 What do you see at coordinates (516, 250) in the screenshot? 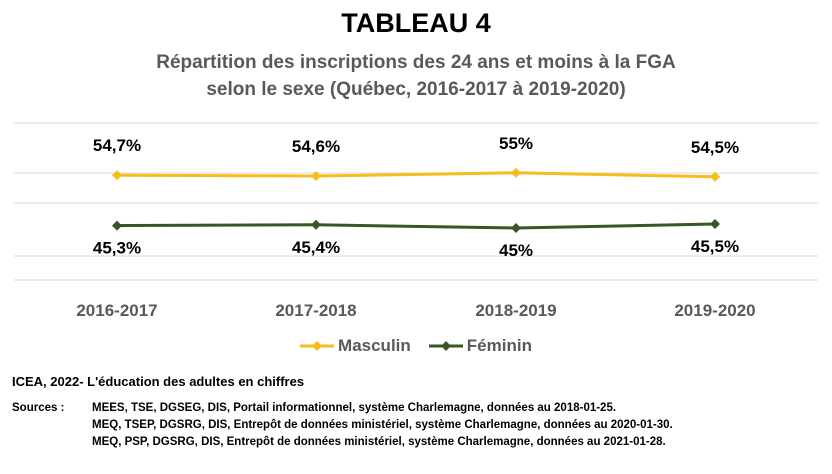
I see `data-label-féminin-2: 45%` at bounding box center [516, 250].